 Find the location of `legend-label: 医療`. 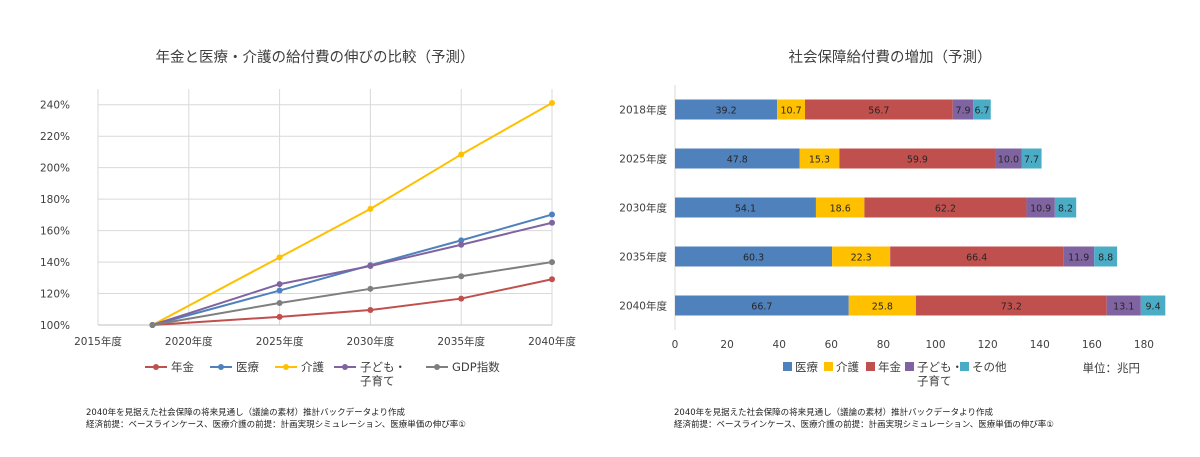

legend-label: 医療 is located at coordinates (806, 367).